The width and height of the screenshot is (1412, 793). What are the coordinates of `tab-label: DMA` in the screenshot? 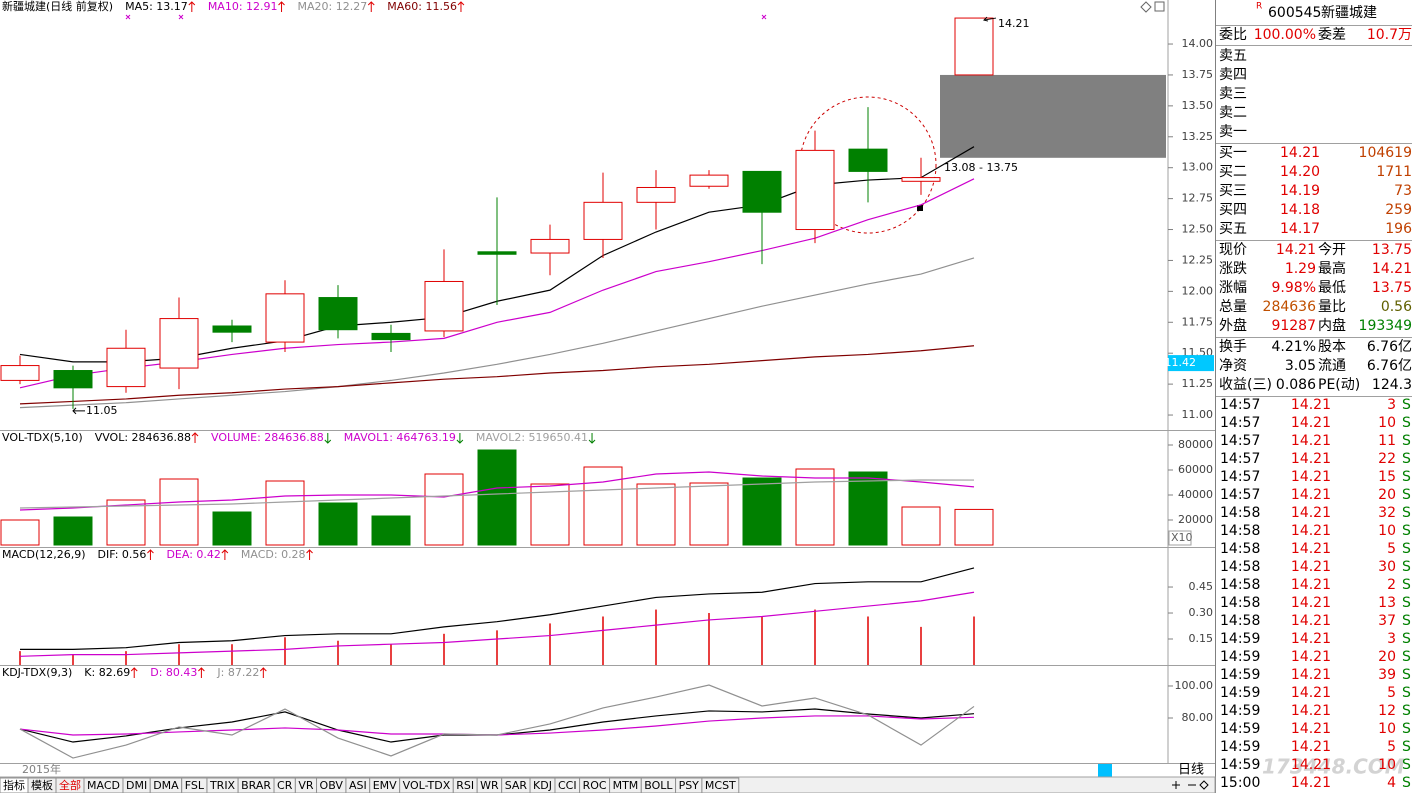 It's located at (166, 785).